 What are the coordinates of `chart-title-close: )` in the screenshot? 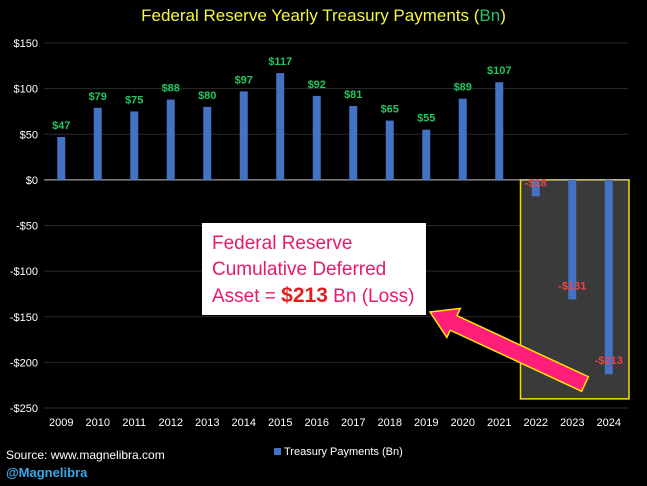 It's located at (503, 15).